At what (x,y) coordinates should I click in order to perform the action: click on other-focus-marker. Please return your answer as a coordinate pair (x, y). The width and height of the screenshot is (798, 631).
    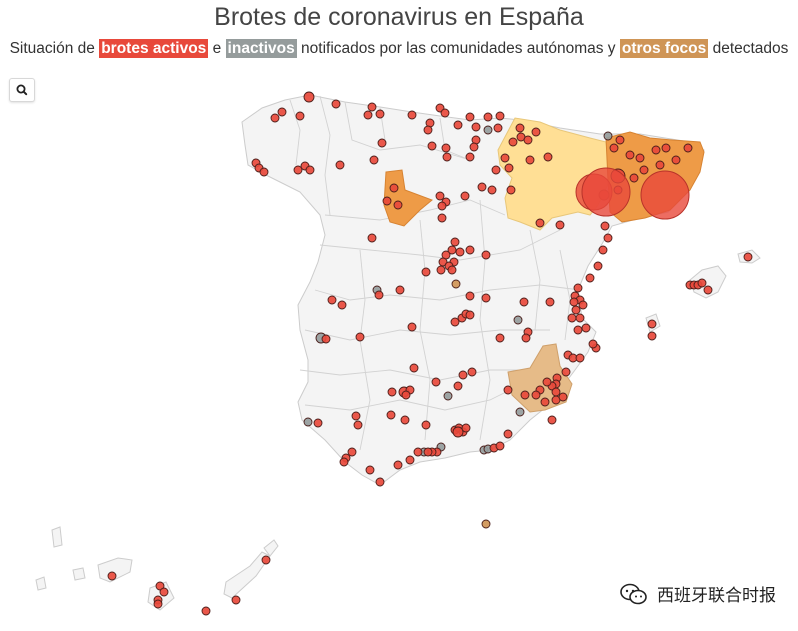
    Looking at the image, I should click on (486, 524).